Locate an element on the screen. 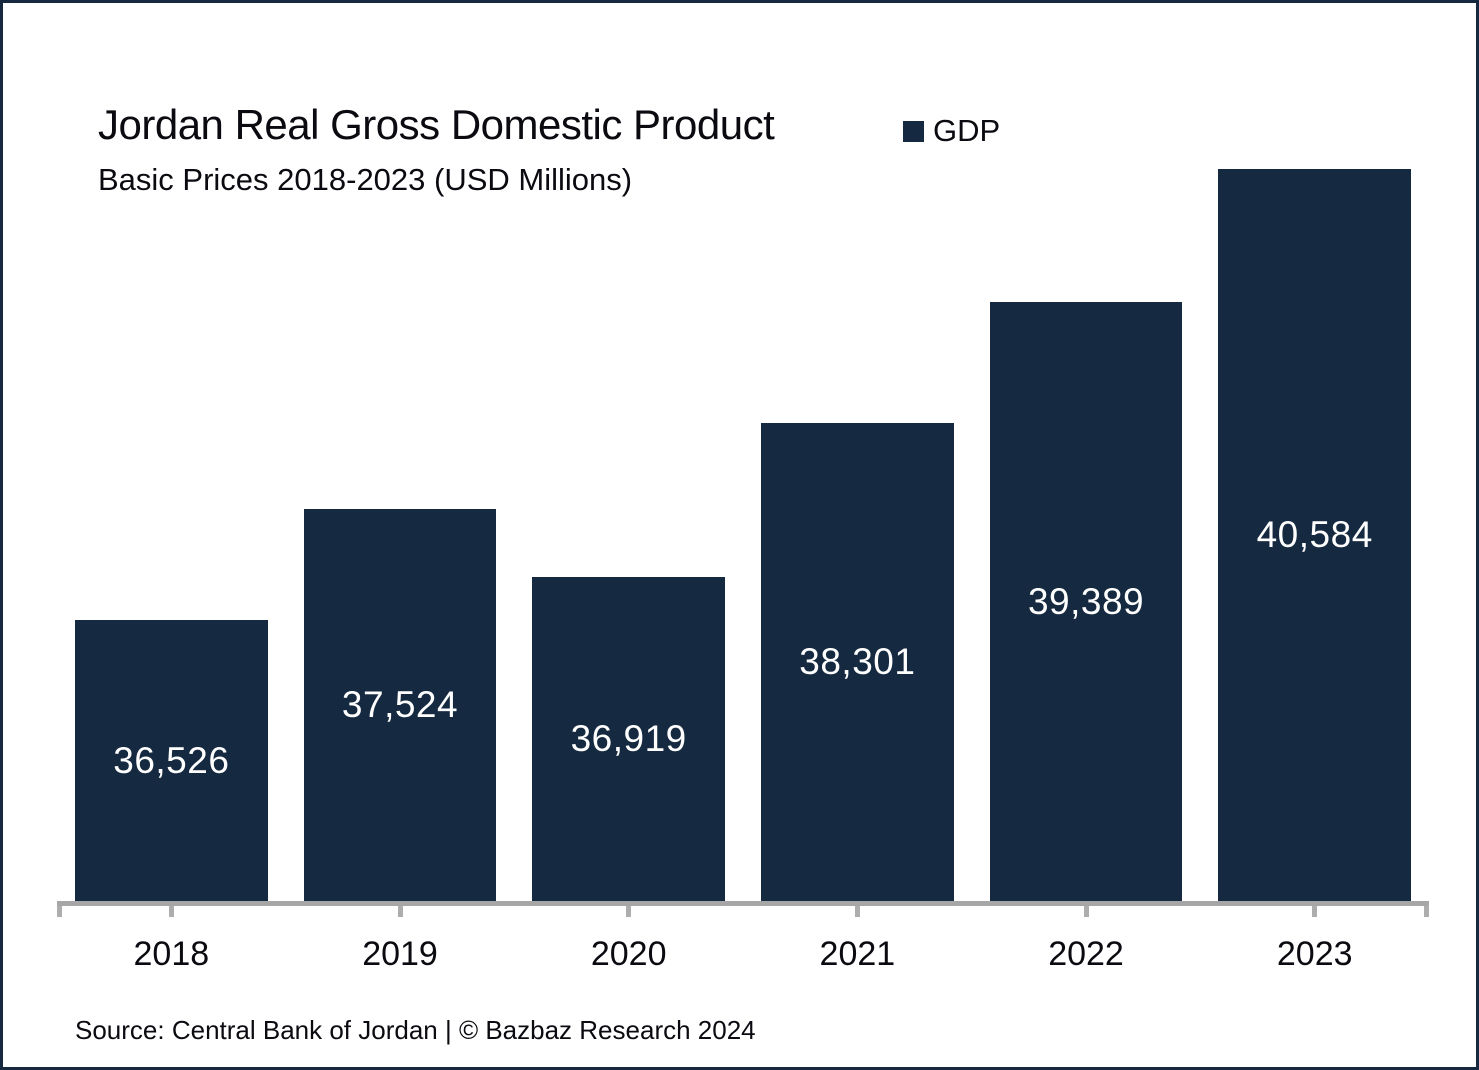 Image resolution: width=1479 pixels, height=1070 pixels. chart-subtitle: Basic Prices 2018-2023 (USD Millions) is located at coordinates (365, 179).